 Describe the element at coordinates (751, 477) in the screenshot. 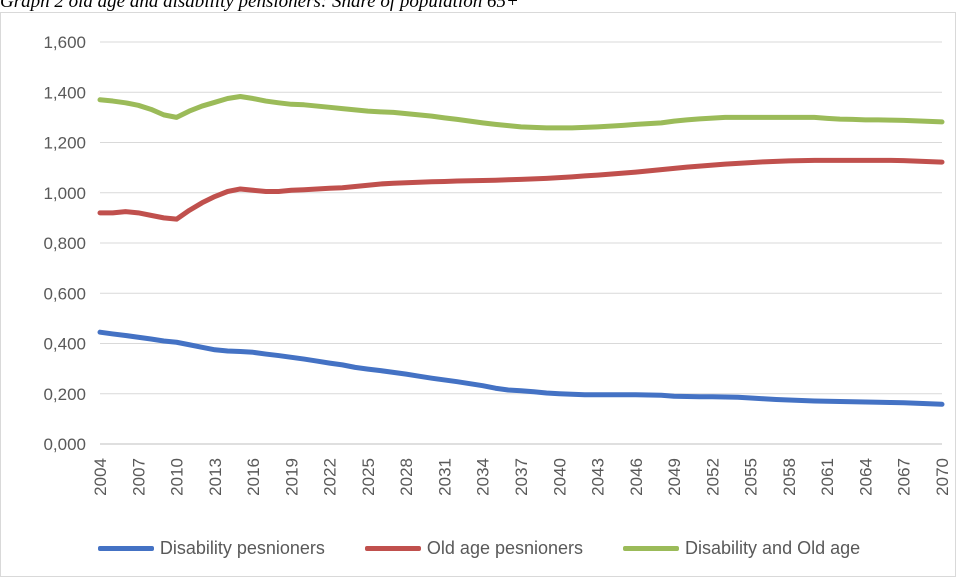

I see `x-tick-label: 2055` at that location.